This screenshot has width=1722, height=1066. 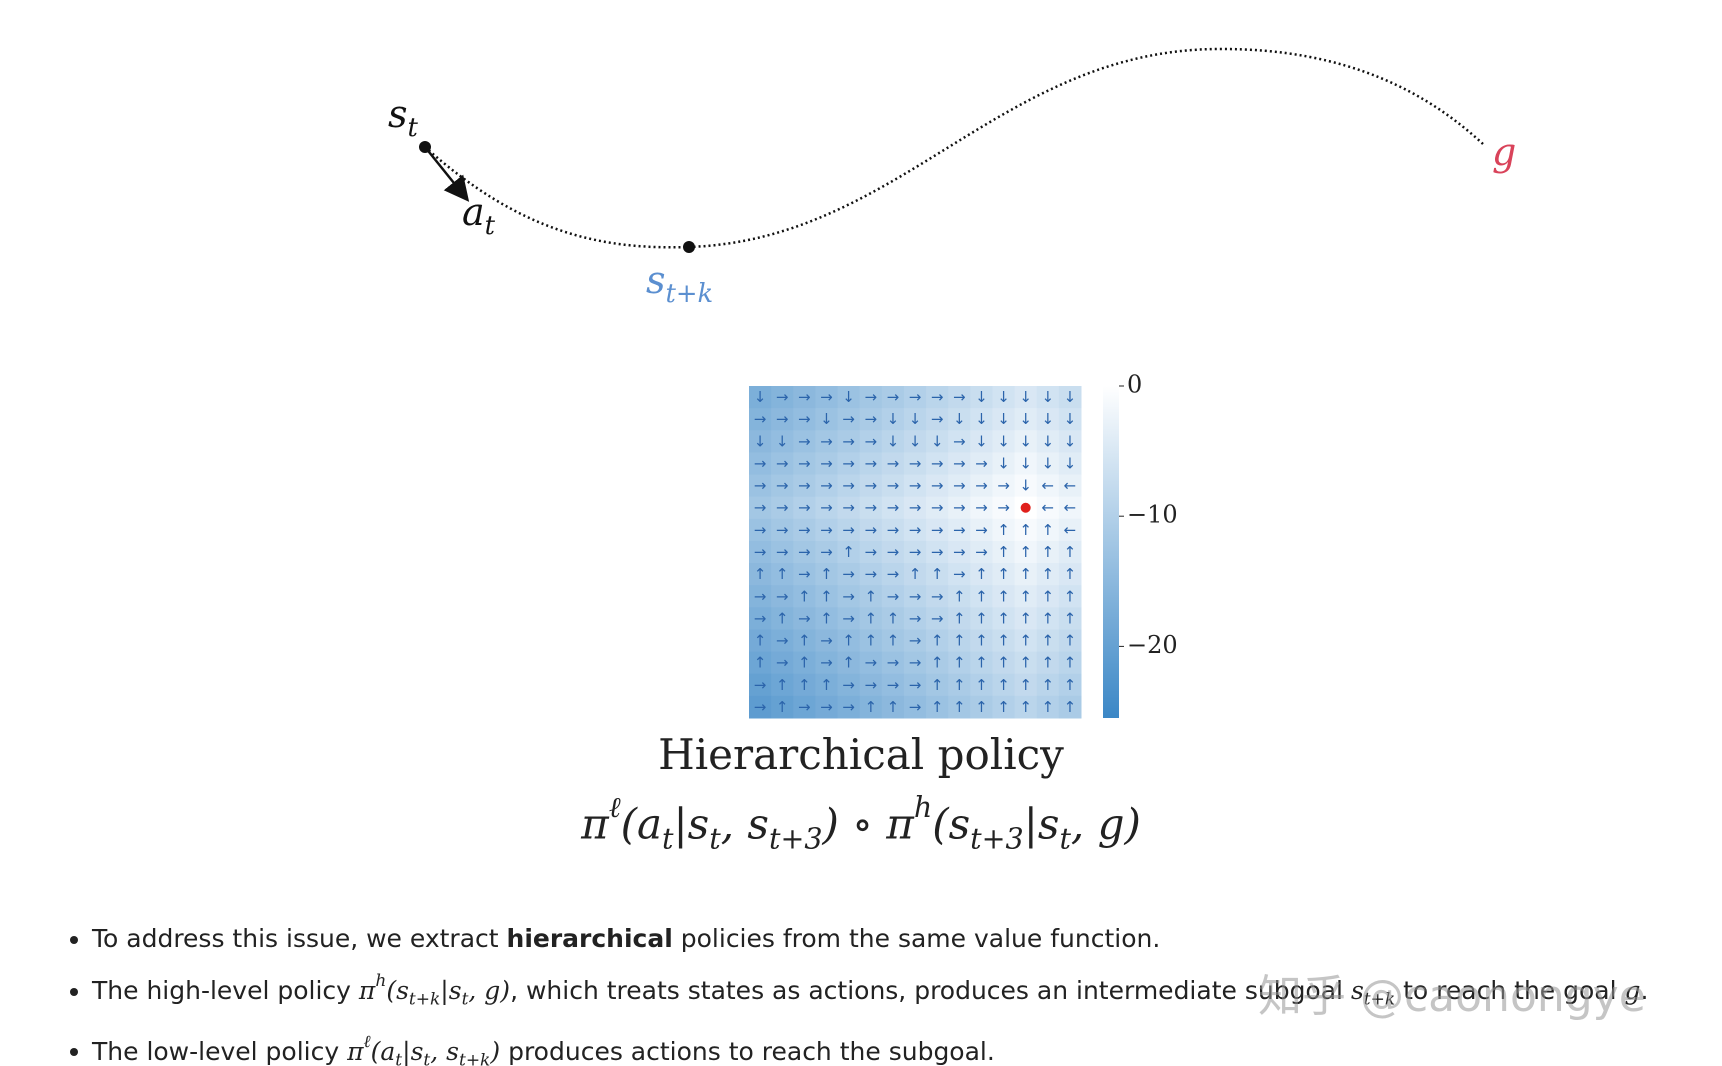 I want to click on text-segment: , s, so click(x=744, y=824).